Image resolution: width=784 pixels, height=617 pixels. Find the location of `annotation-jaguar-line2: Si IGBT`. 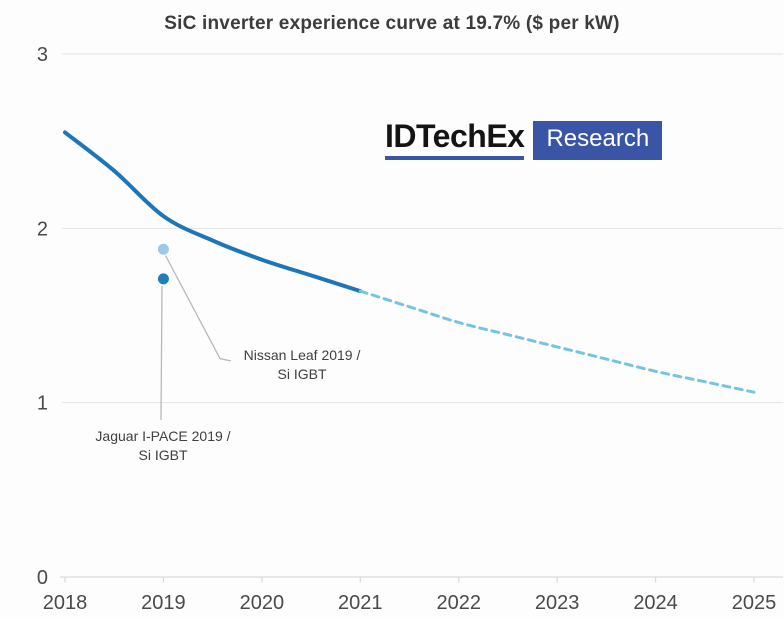

annotation-jaguar-line2: Si IGBT is located at coordinates (163, 455).